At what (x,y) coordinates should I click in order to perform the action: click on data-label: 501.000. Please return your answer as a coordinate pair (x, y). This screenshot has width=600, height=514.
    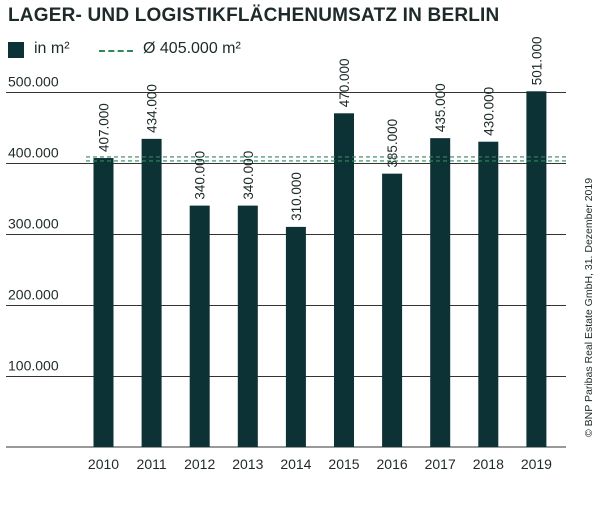
    Looking at the image, I should click on (536, 60).